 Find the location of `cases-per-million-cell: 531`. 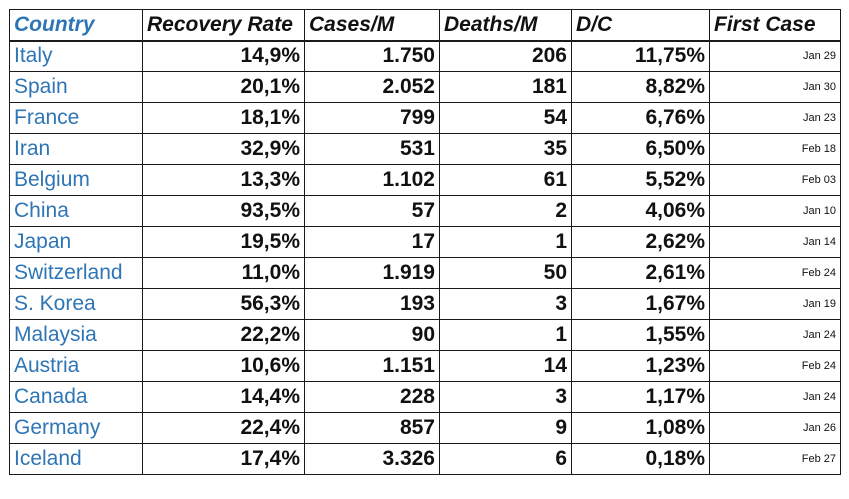

cases-per-million-cell: 531 is located at coordinates (372, 149).